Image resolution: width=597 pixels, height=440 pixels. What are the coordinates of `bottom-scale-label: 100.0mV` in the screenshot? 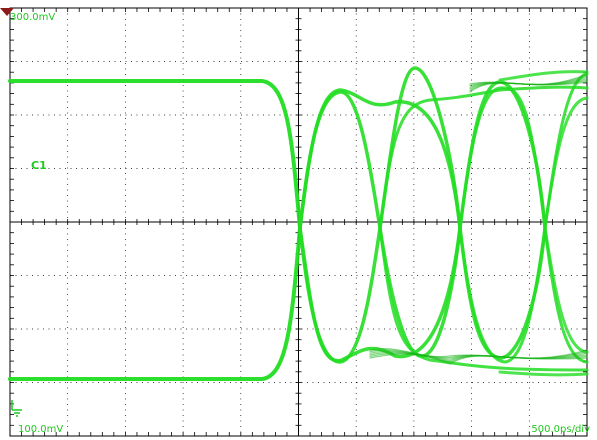 It's located at (41, 429).